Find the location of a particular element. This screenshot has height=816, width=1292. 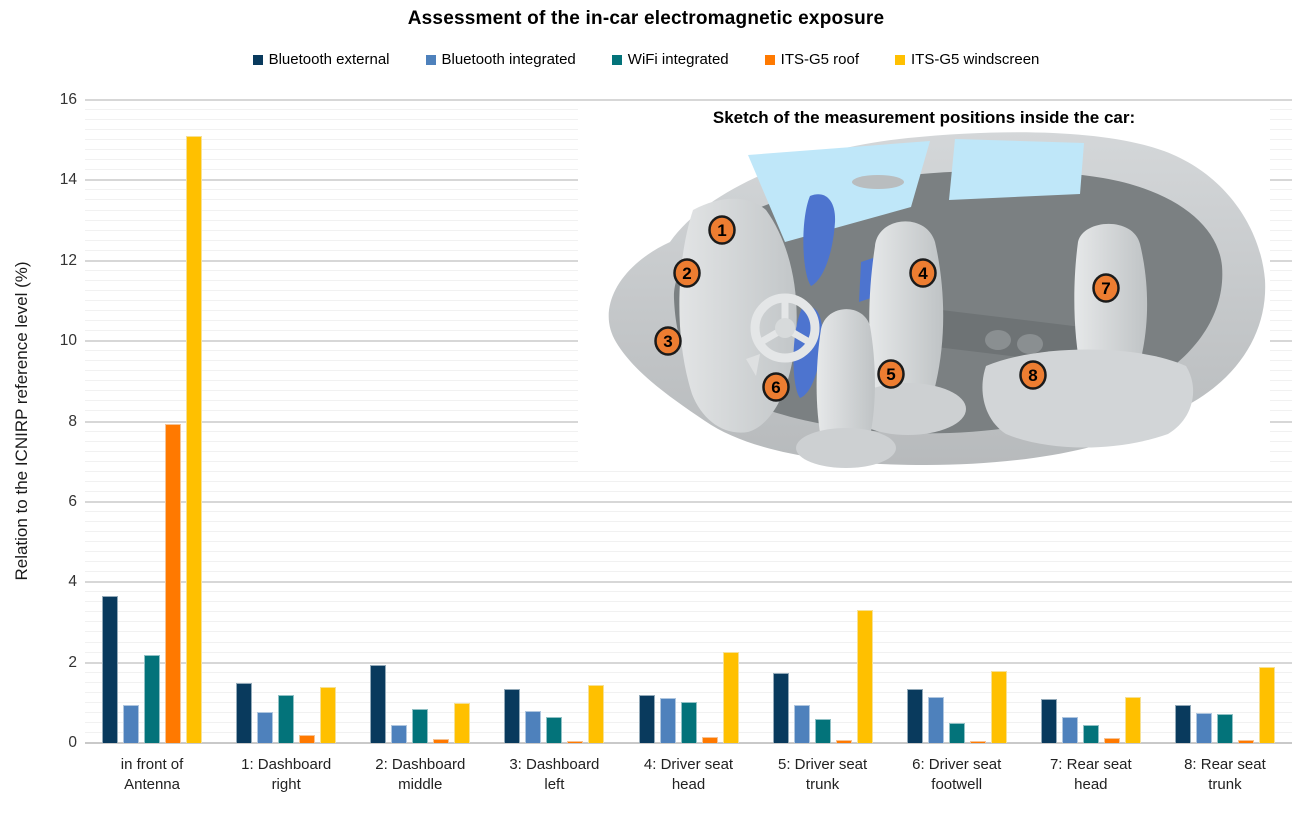

x-category-label: 6: Driver seat footwell is located at coordinates (957, 775).